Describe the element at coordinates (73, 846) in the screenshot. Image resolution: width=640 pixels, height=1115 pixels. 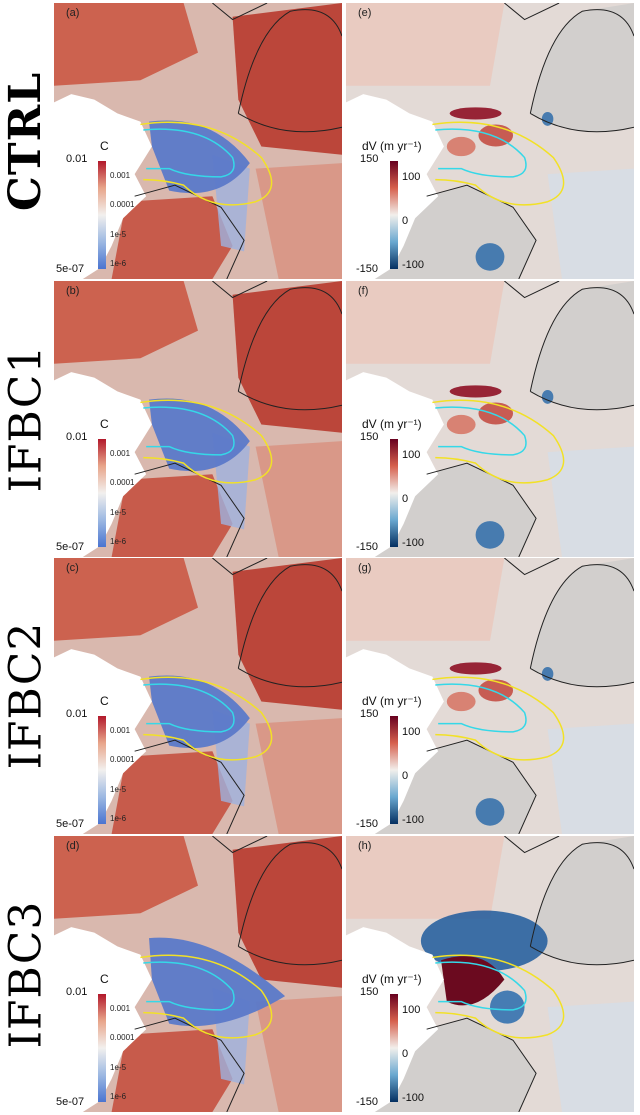
I see `panel-tag: (d)` at that location.